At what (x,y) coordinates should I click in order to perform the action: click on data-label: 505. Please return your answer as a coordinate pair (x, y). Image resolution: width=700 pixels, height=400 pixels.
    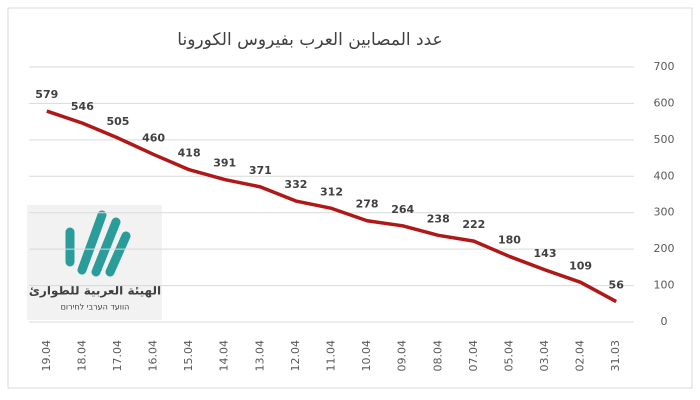
    Looking at the image, I should click on (117, 121).